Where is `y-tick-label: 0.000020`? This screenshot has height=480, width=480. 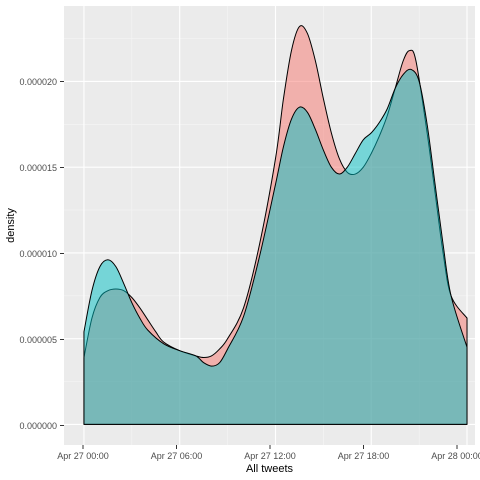
y-tick-label: 0.000020 is located at coordinates (38, 82).